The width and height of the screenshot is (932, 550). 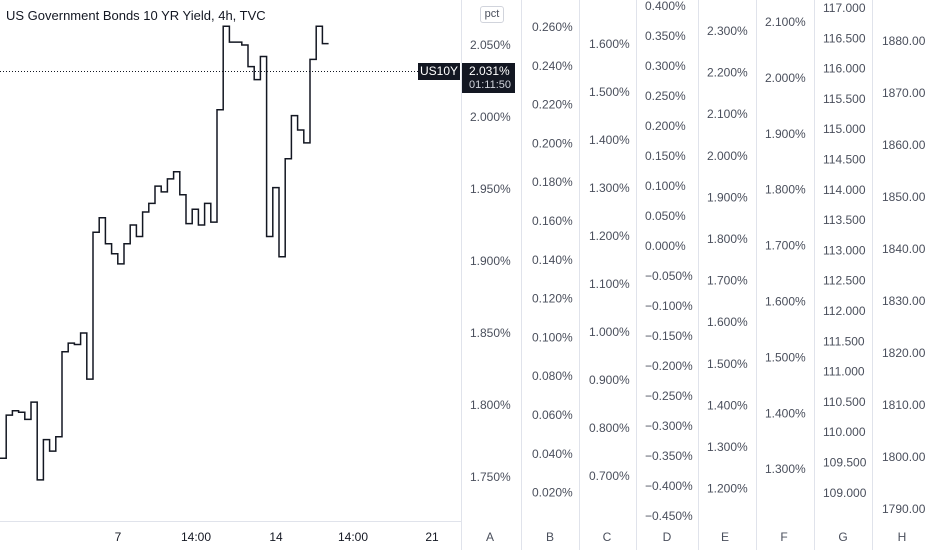 What do you see at coordinates (904, 353) in the screenshot?
I see `scale-h-tick: 1820.00` at bounding box center [904, 353].